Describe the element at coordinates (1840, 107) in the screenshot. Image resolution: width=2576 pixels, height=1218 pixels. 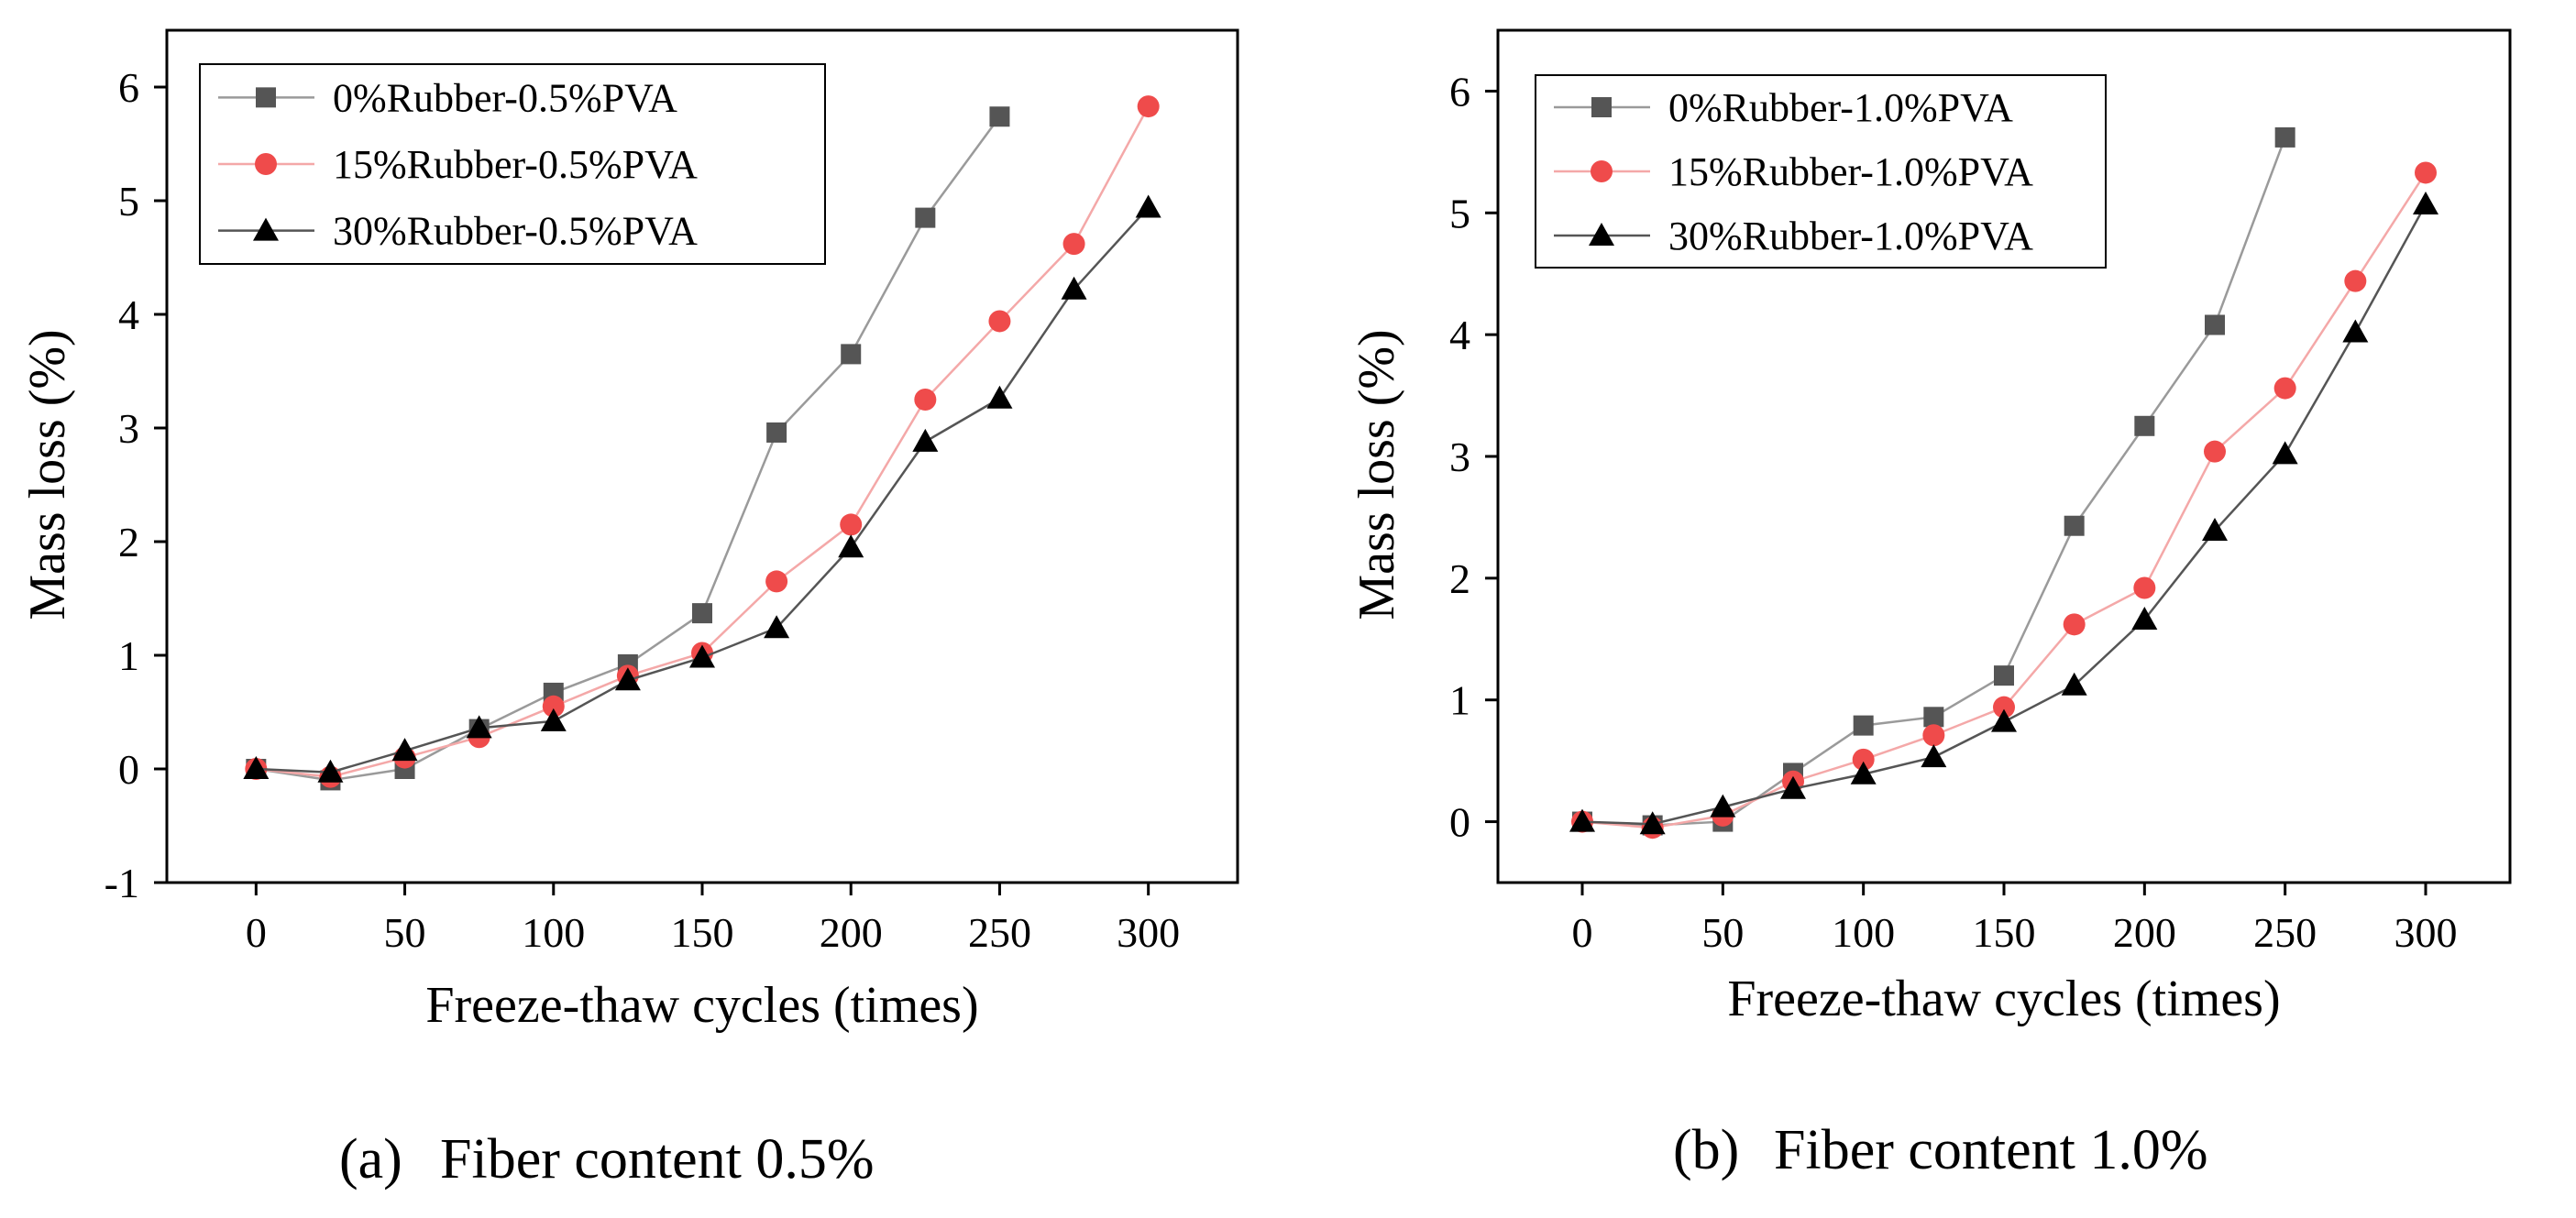
I see `panel-b-legend-label: 0%Rubber-1.0%PVA` at that location.